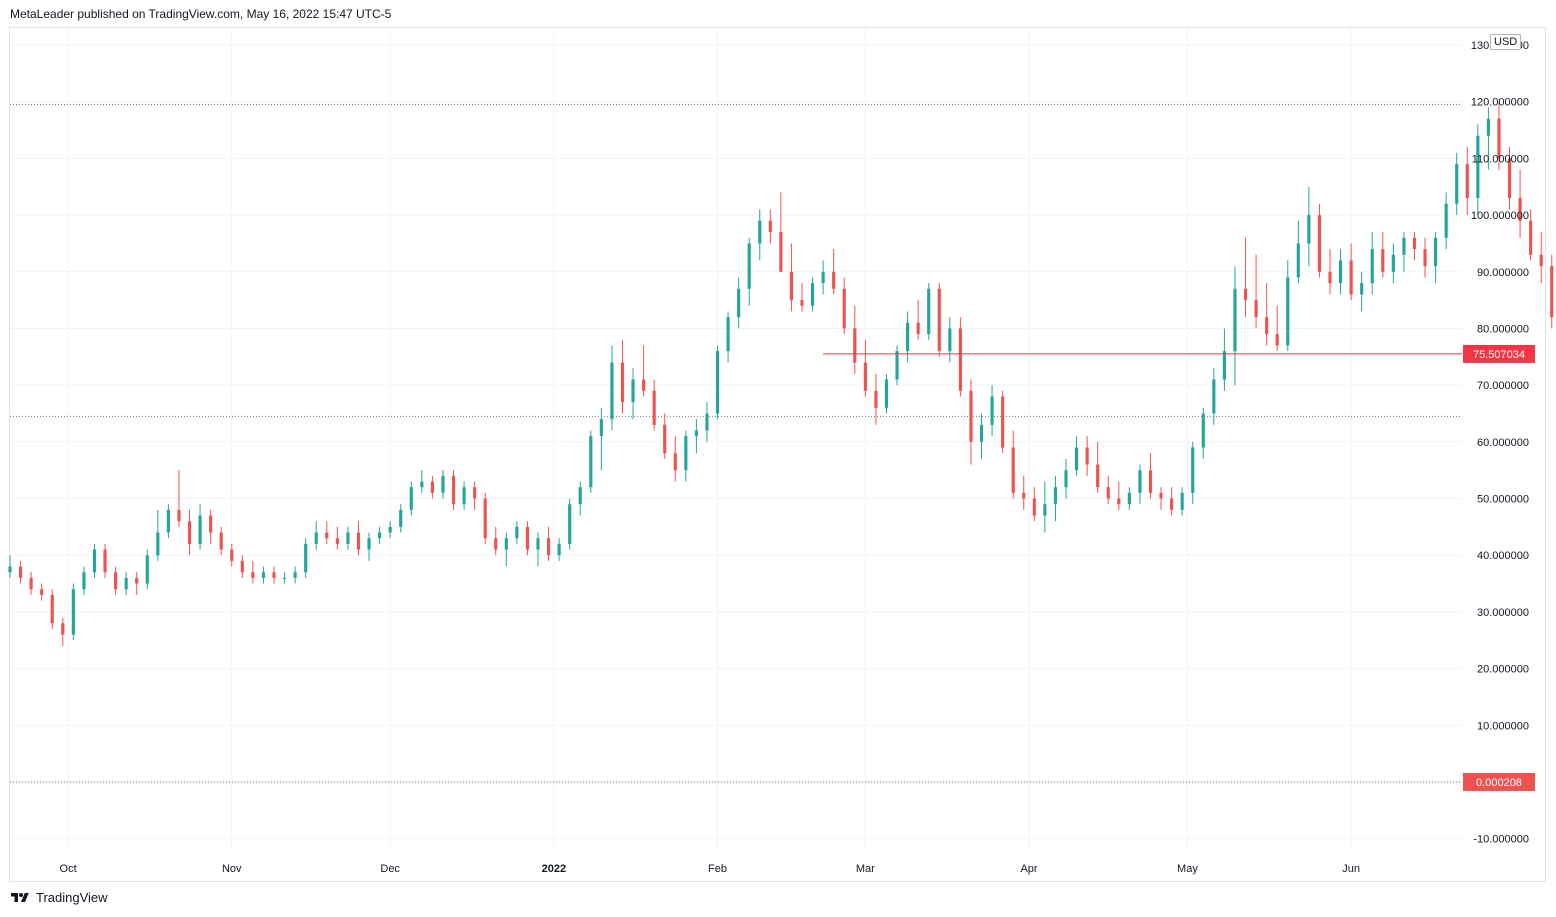 This screenshot has width=1556, height=917. Describe the element at coordinates (1503, 386) in the screenshot. I see `y-tick-label: 70.000000` at that location.